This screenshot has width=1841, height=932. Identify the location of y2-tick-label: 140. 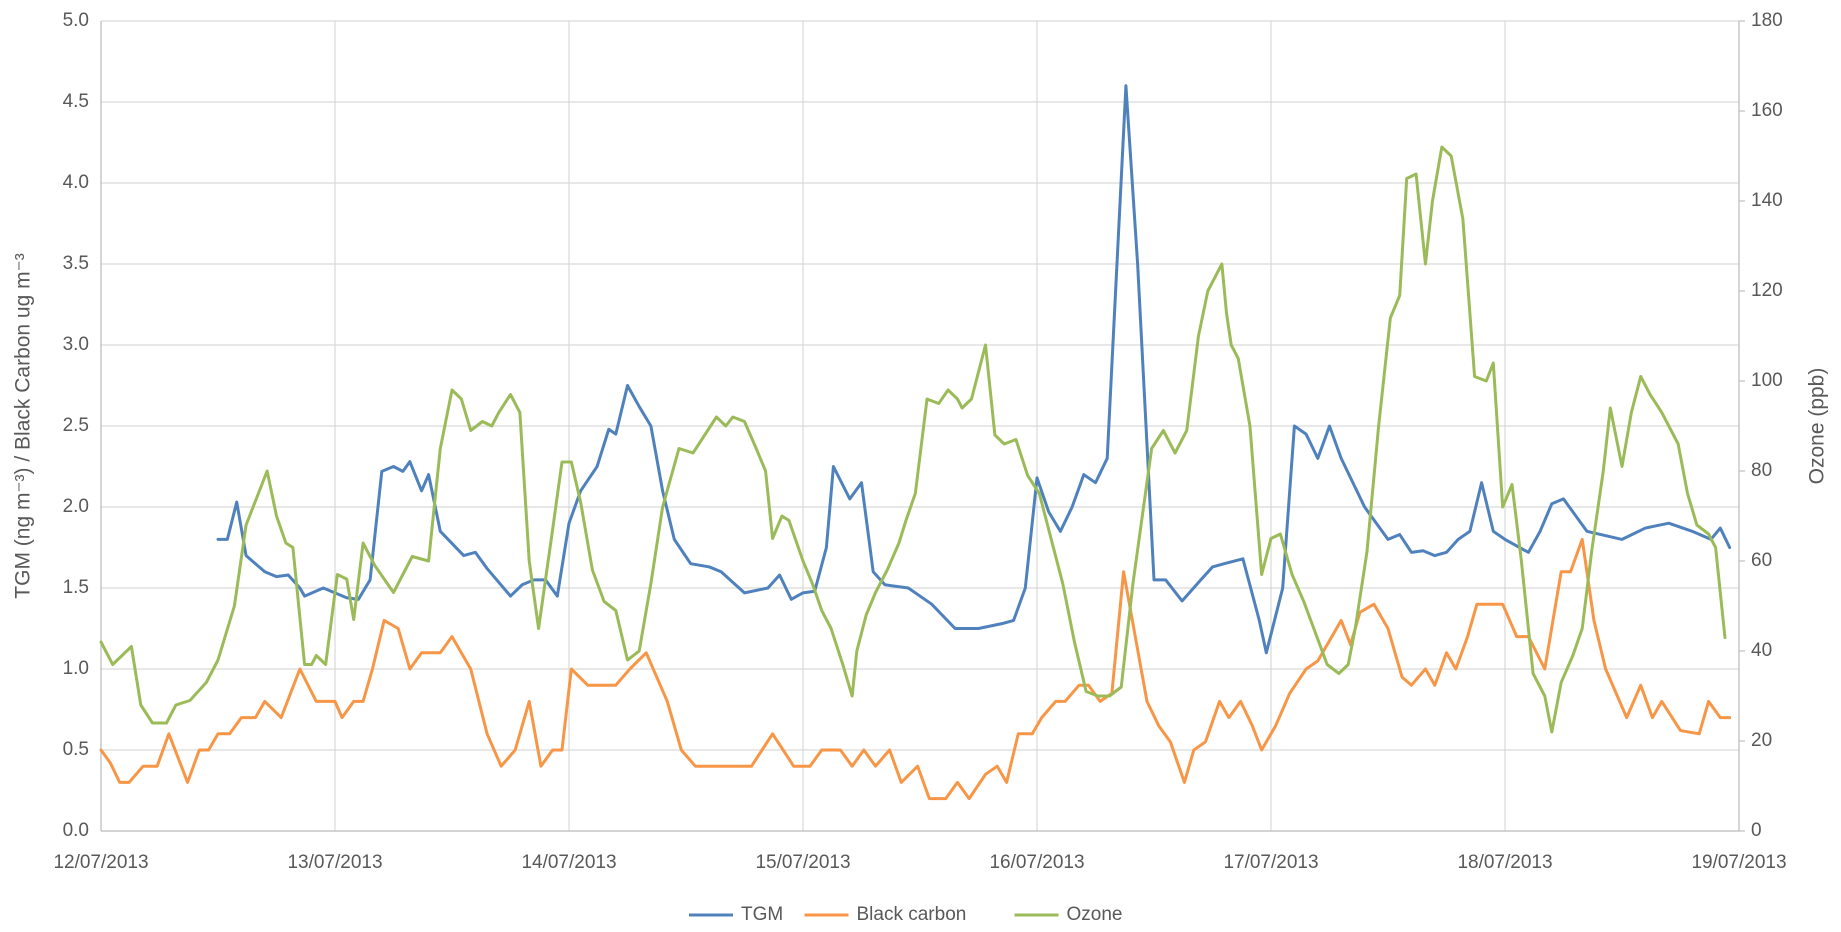
(1767, 200).